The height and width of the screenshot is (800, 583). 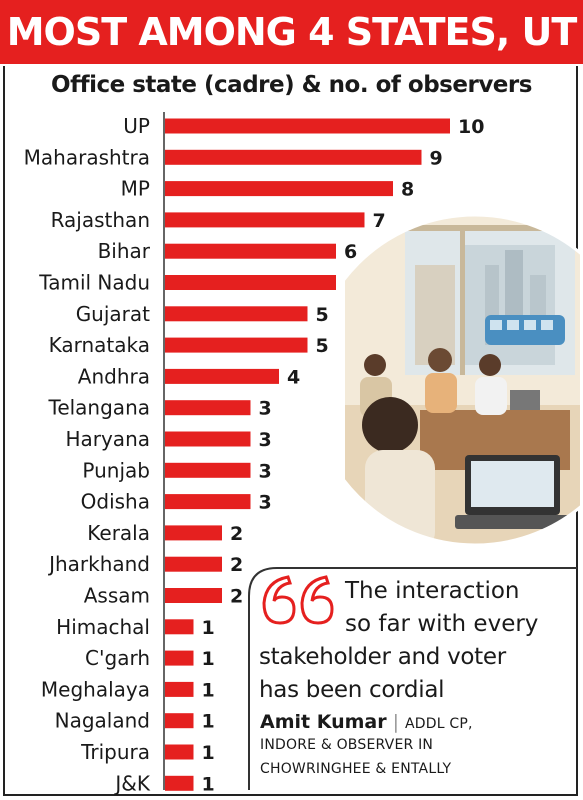 What do you see at coordinates (323, 722) in the screenshot?
I see `speaker-name: Amit Kumar` at bounding box center [323, 722].